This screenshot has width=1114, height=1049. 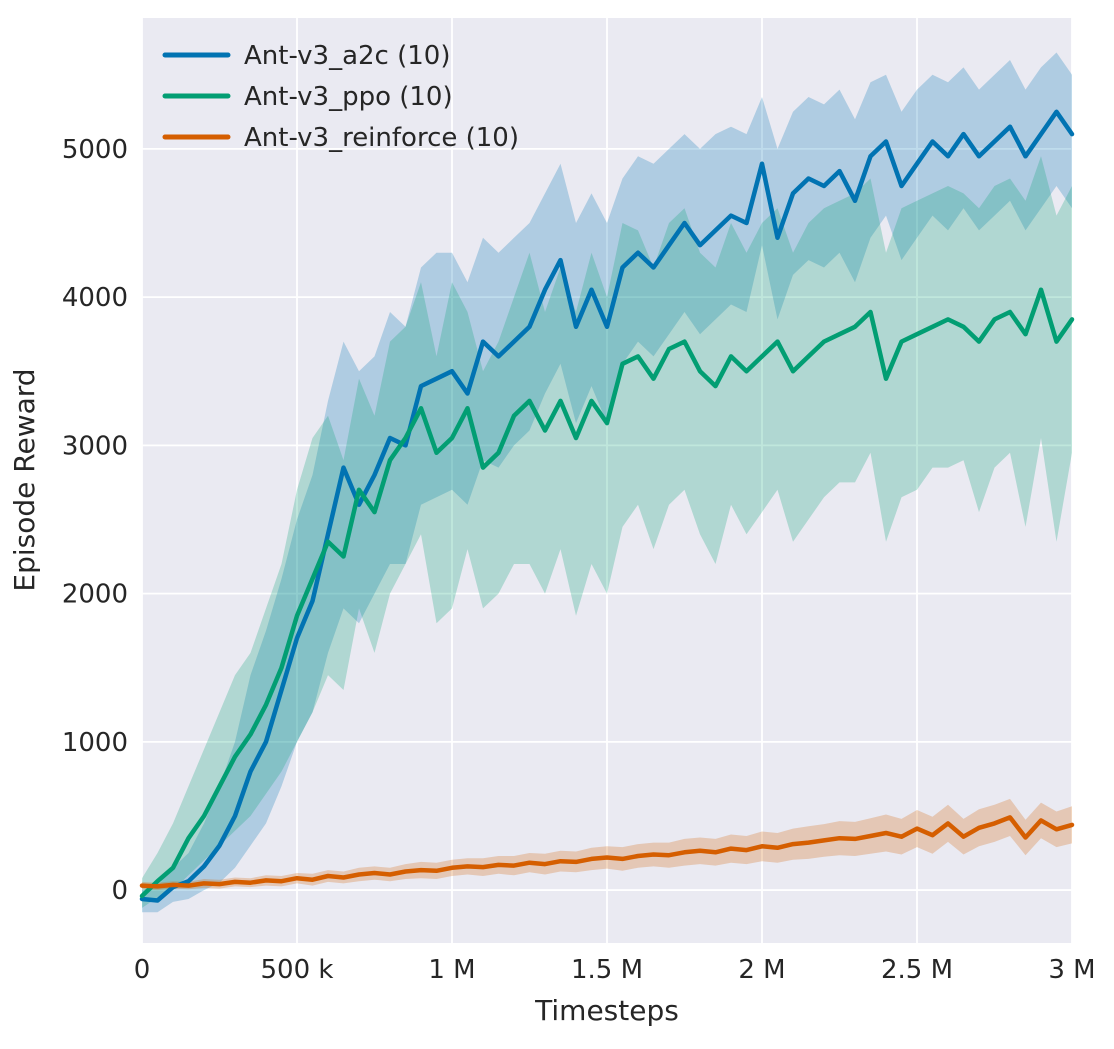 What do you see at coordinates (606, 1010) in the screenshot?
I see `x-axis-label: Timesteps` at bounding box center [606, 1010].